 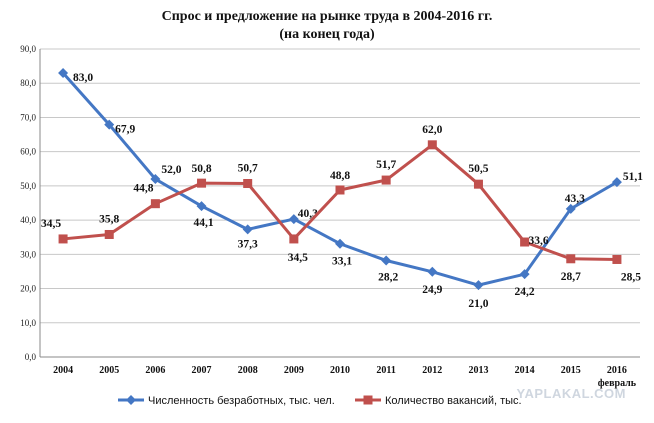 What do you see at coordinates (571, 277) in the screenshot?
I see `data-label-vacancies: 28,7` at bounding box center [571, 277].